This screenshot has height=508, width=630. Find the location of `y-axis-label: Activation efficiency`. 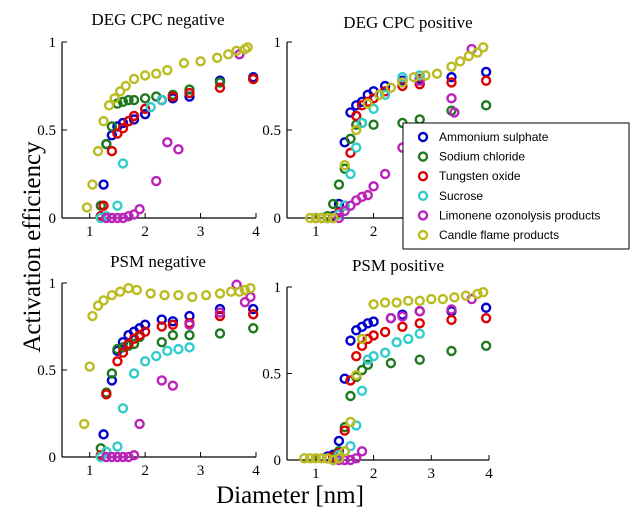

y-axis-label: Activation efficiency is located at coordinates (32, 247).